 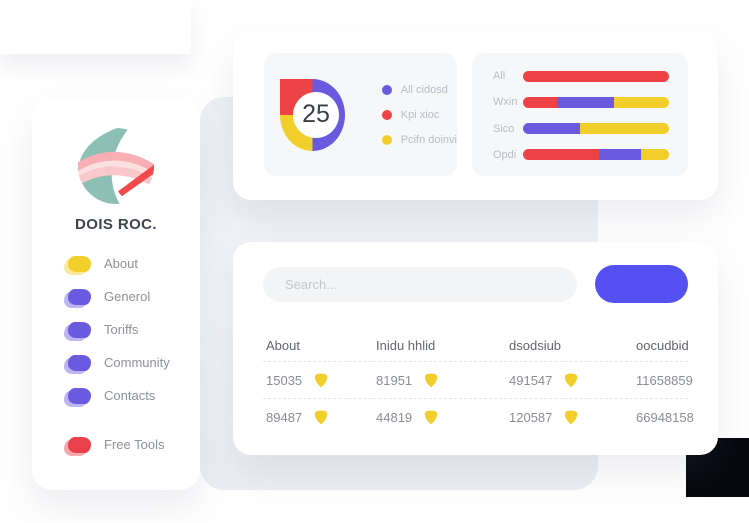 I want to click on sidebar-item-label: Community, so click(x=137, y=362).